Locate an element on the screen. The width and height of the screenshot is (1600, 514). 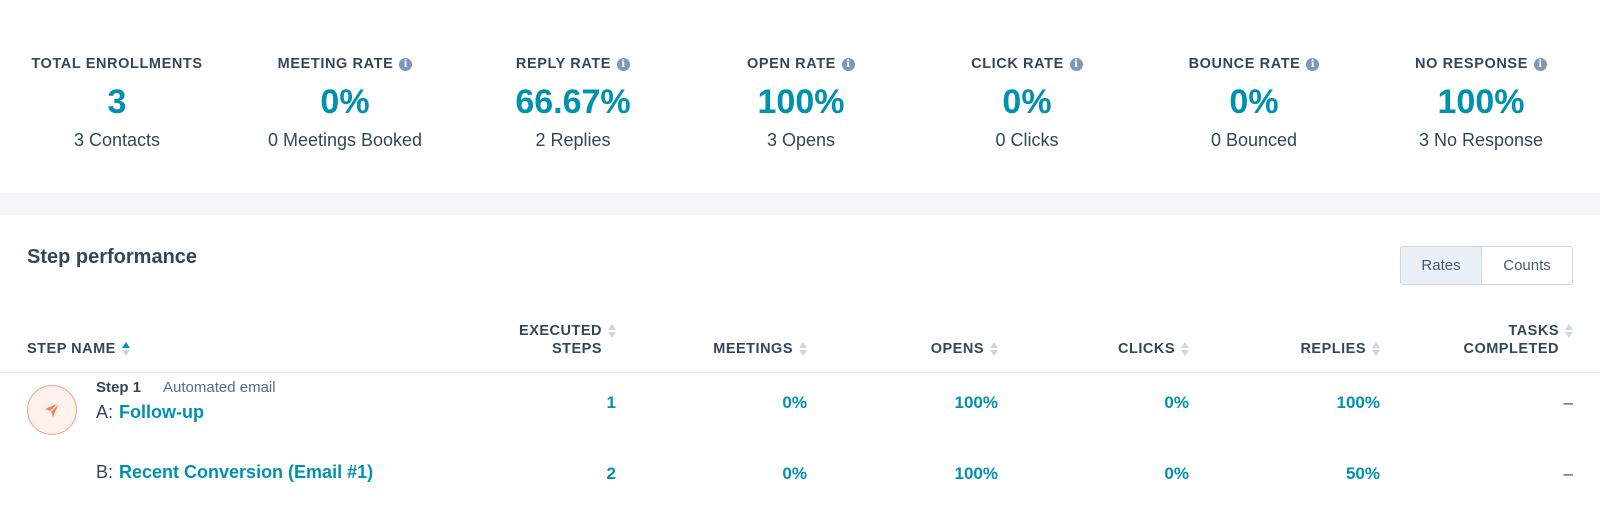
stat-label: REPLY RATE is located at coordinates (563, 64).